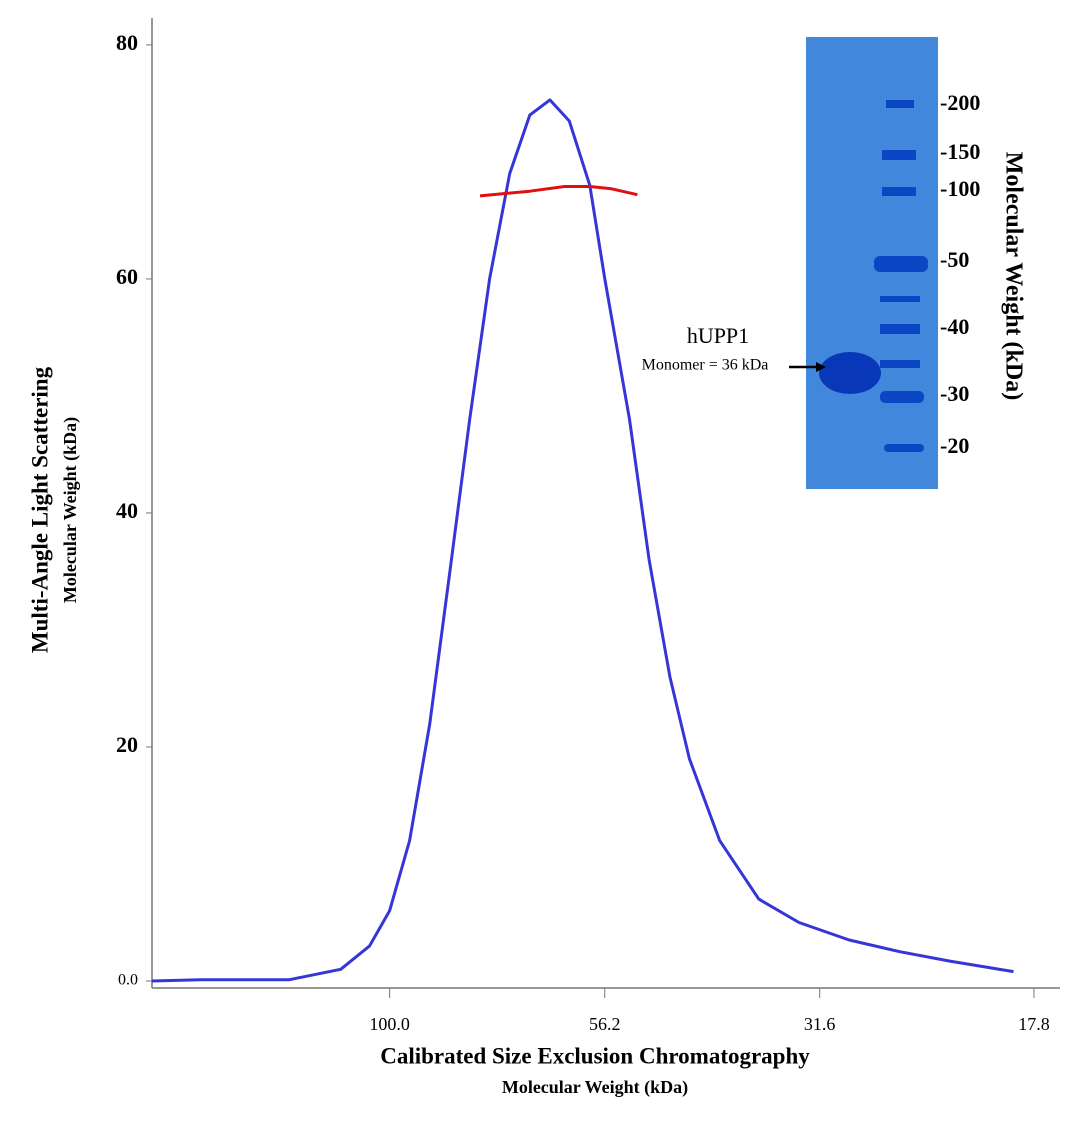 Image resolution: width=1065 pixels, height=1125 pixels. I want to click on y-tick-label: 40, so click(127, 510).